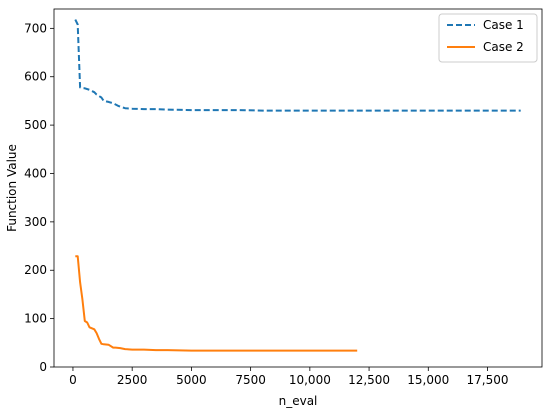  Describe the element at coordinates (310, 380) in the screenshot. I see `x-tick-label: 10,000` at that location.